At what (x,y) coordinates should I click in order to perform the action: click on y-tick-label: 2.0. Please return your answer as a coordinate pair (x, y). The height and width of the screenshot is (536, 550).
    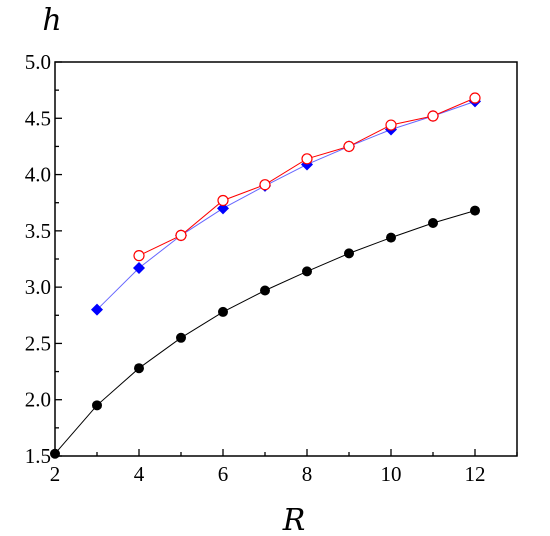
    Looking at the image, I should click on (38, 400).